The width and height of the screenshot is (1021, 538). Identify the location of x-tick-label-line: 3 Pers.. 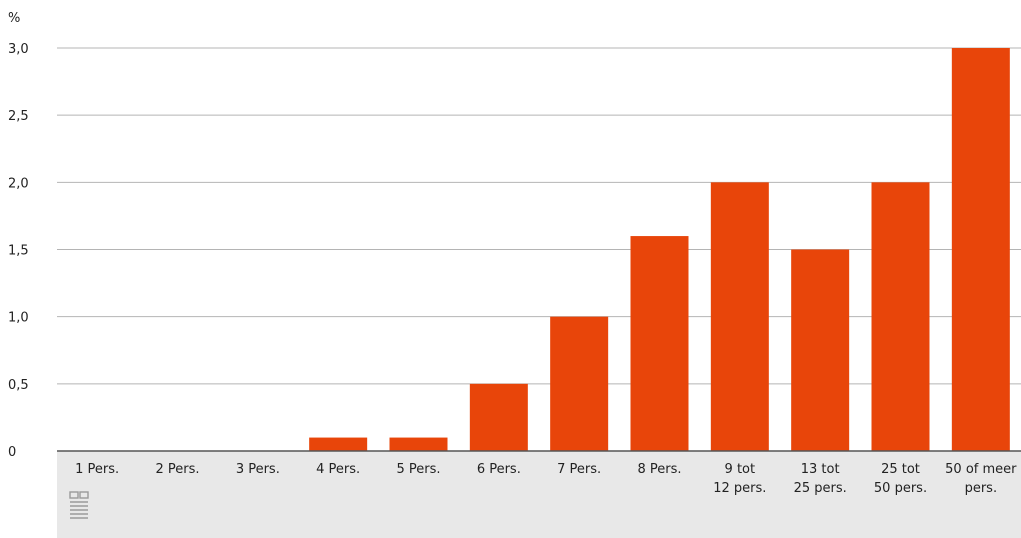
(258, 469).